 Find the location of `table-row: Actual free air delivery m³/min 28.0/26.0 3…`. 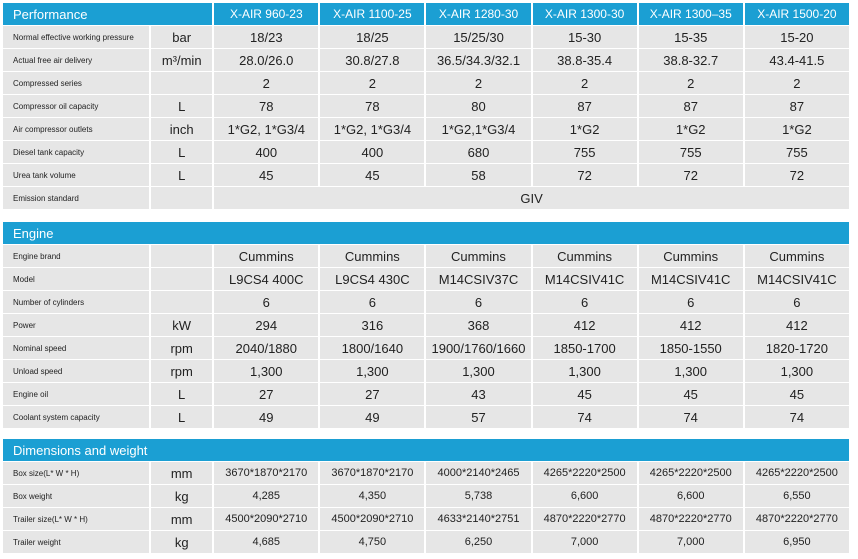

table-row: Actual free air delivery m³/min 28.0/26.0 3… is located at coordinates (426, 59).